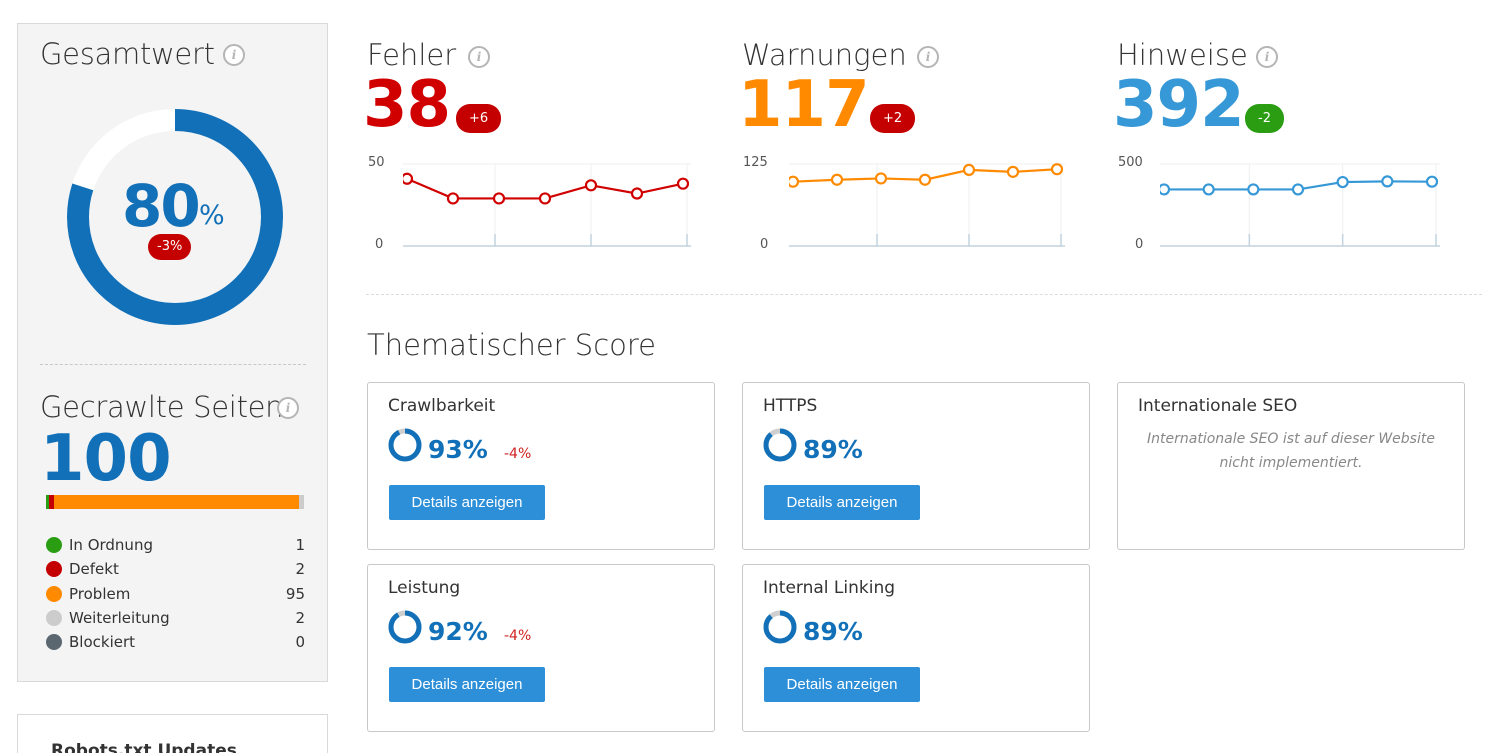 This screenshot has width=1485, height=753. Describe the element at coordinates (412, 55) in the screenshot. I see `errors-title: Fehler` at that location.